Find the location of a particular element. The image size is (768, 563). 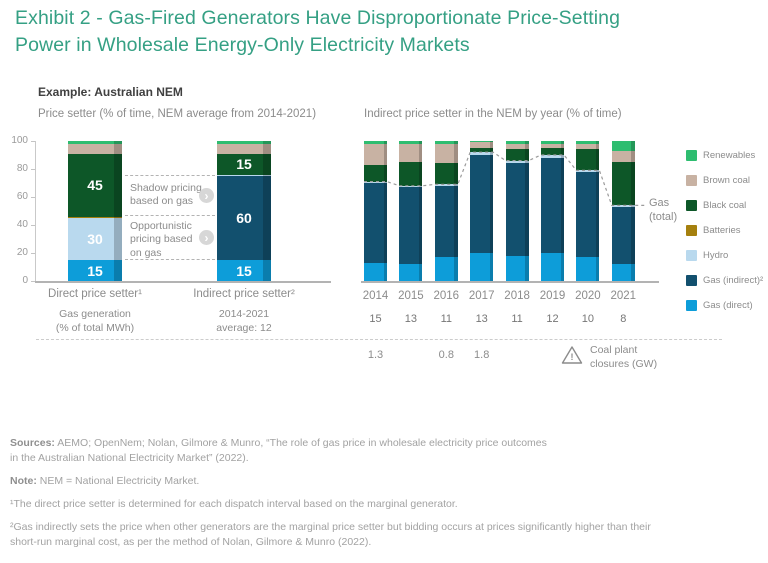

gas-generation-value: 10 is located at coordinates (588, 319).